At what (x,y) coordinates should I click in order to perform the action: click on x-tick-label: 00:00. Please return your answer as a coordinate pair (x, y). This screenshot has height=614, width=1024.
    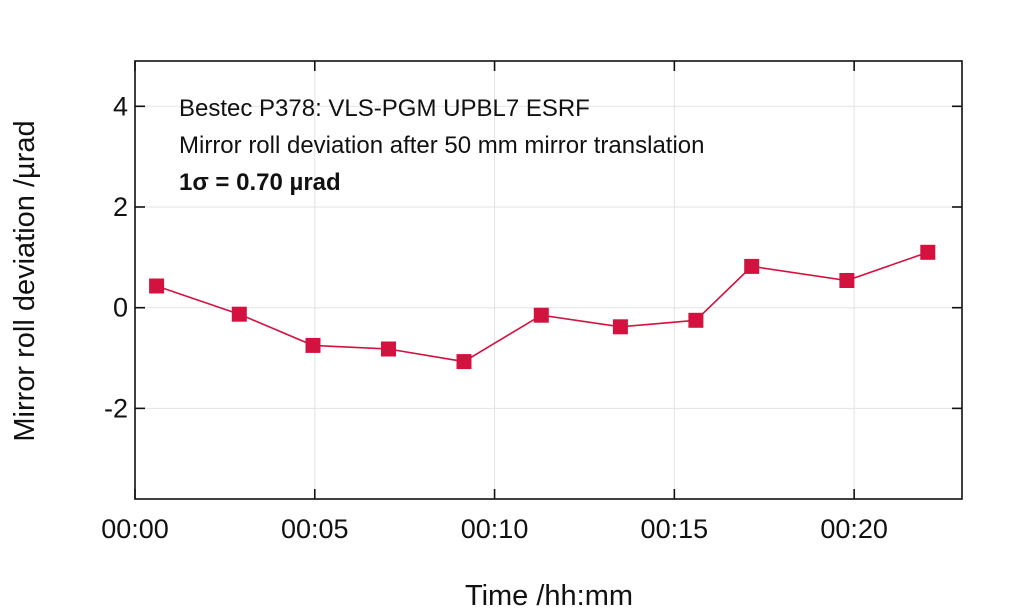
    Looking at the image, I should click on (135, 529).